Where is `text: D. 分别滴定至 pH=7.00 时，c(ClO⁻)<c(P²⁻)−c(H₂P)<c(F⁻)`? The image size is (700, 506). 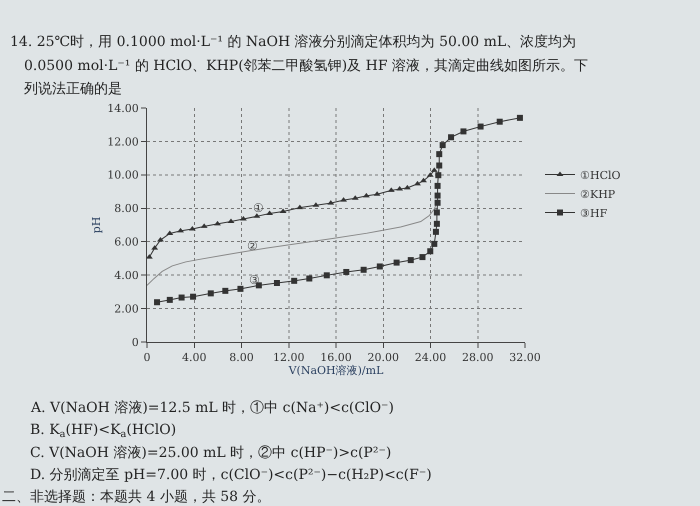 text: D. 分别滴定至 pH=7.00 时，c(ClO⁻)<c(P²⁻)−c(H₂P)<c(F⁻) is located at coordinates (231, 475).